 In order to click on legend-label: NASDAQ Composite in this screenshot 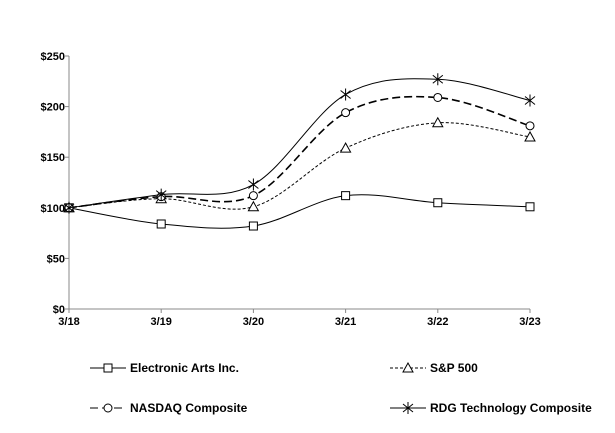, I will do `click(189, 408)`.